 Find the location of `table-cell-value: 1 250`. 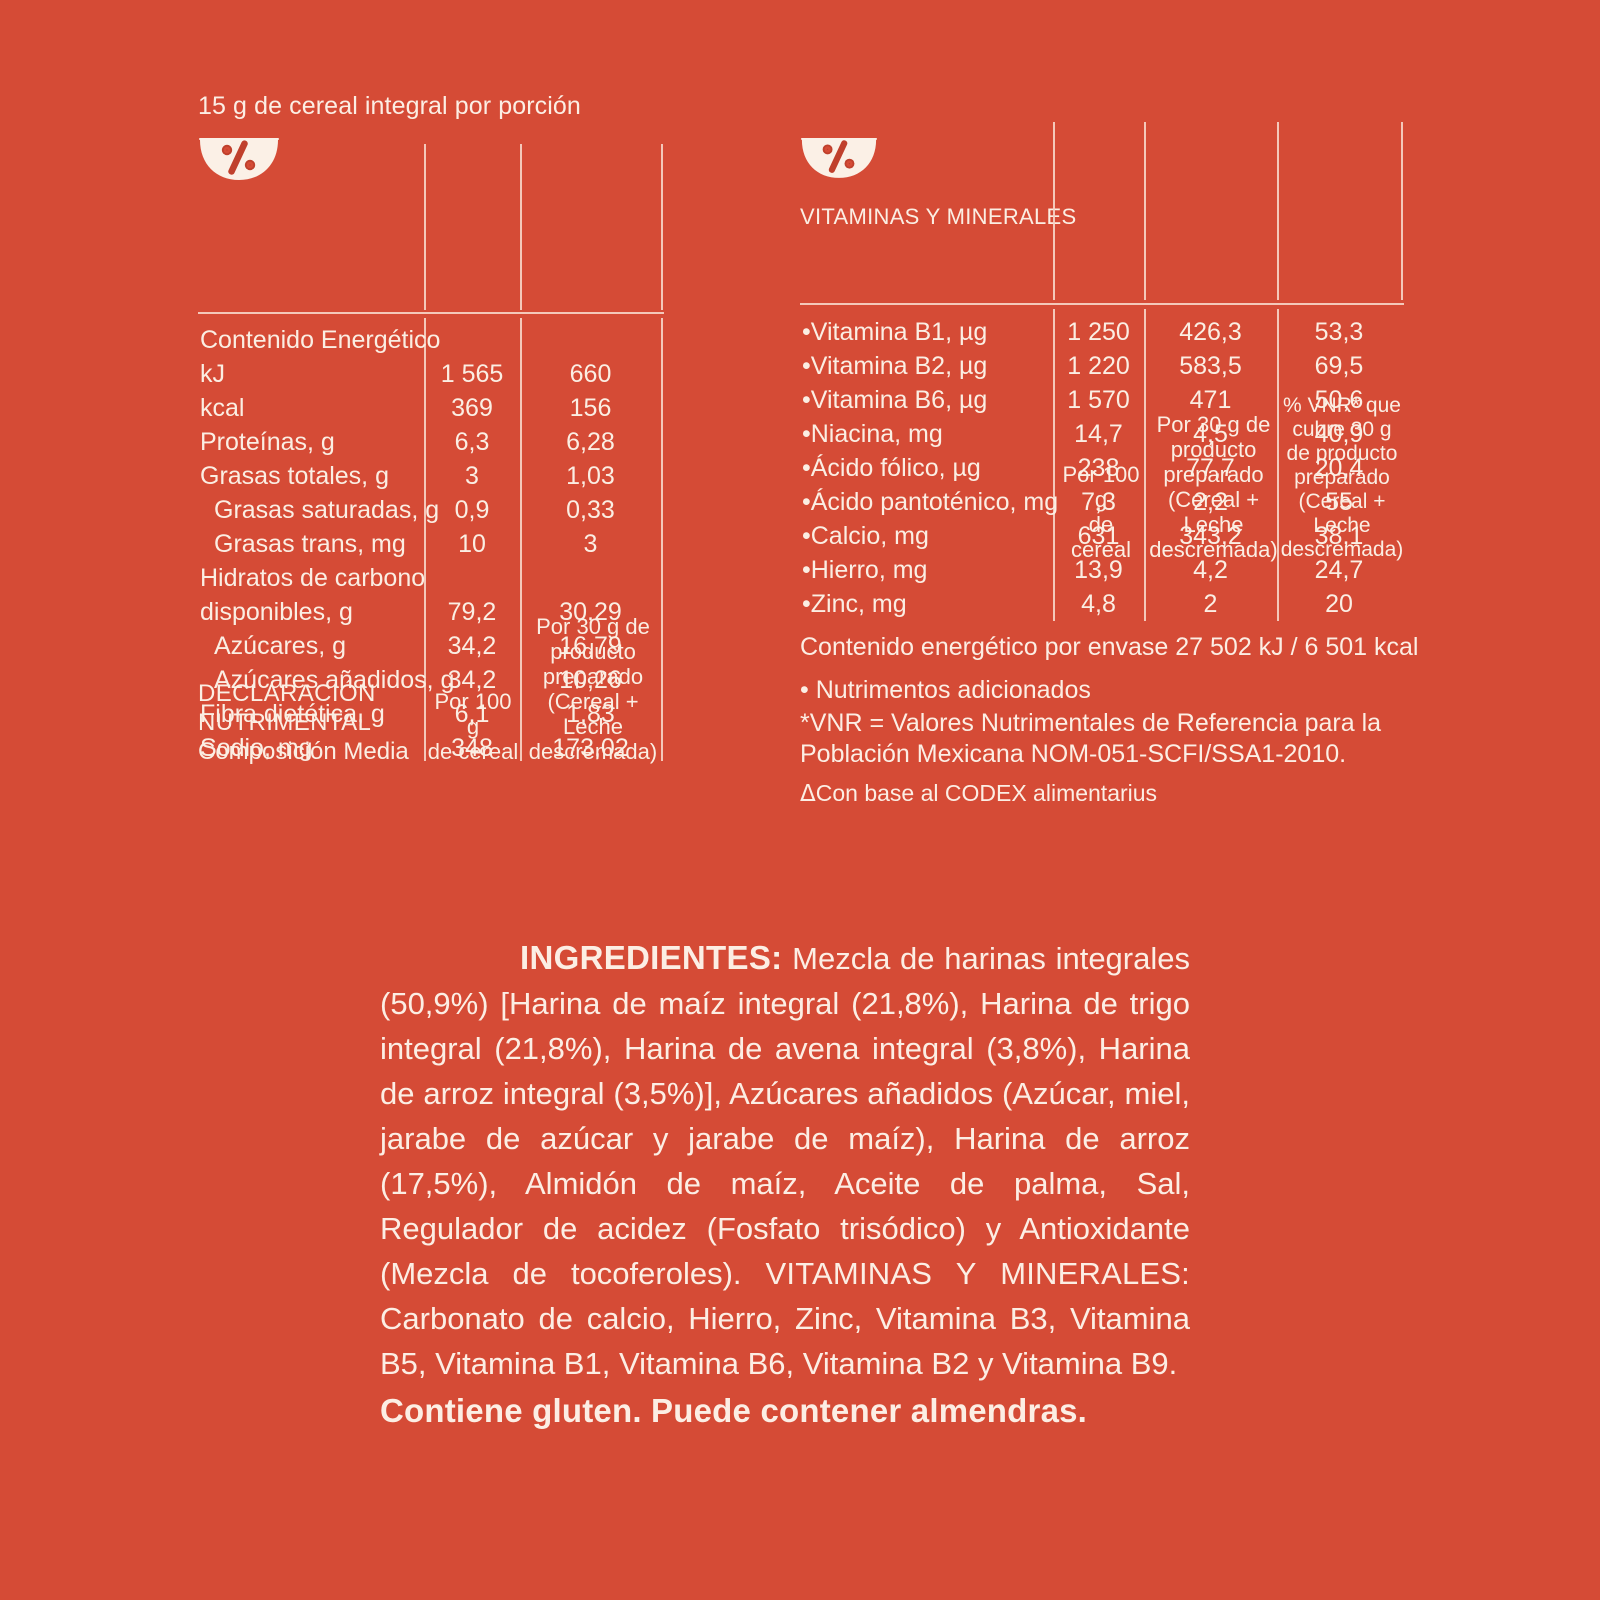

table-cell-value: 1 250 is located at coordinates (1098, 332).